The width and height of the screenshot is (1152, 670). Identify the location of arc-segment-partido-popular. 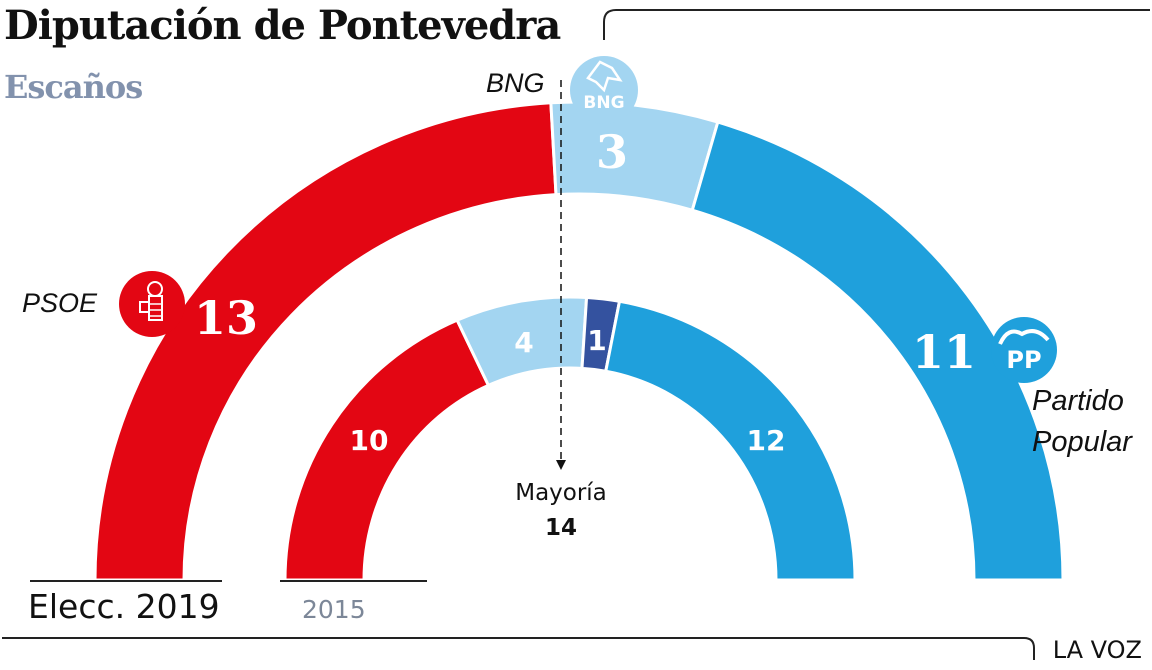
(730, 440).